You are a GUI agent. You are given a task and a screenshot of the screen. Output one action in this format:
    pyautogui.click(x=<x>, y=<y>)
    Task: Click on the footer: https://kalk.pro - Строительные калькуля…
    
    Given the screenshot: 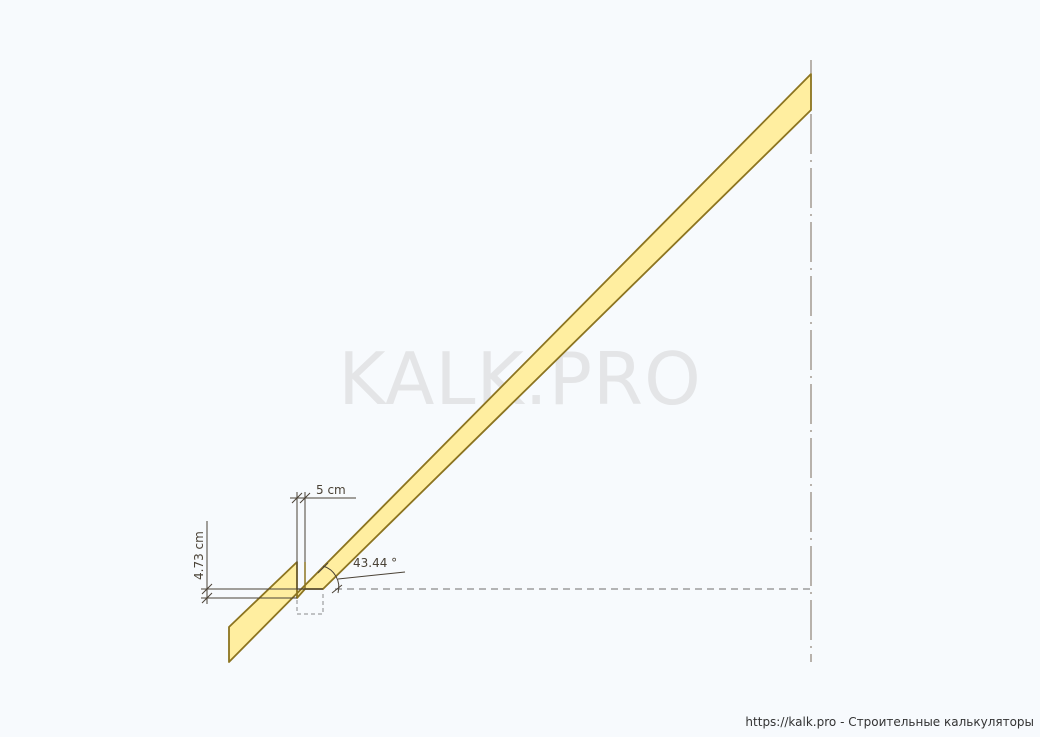 What is the action you would take?
    pyautogui.click(x=889, y=722)
    